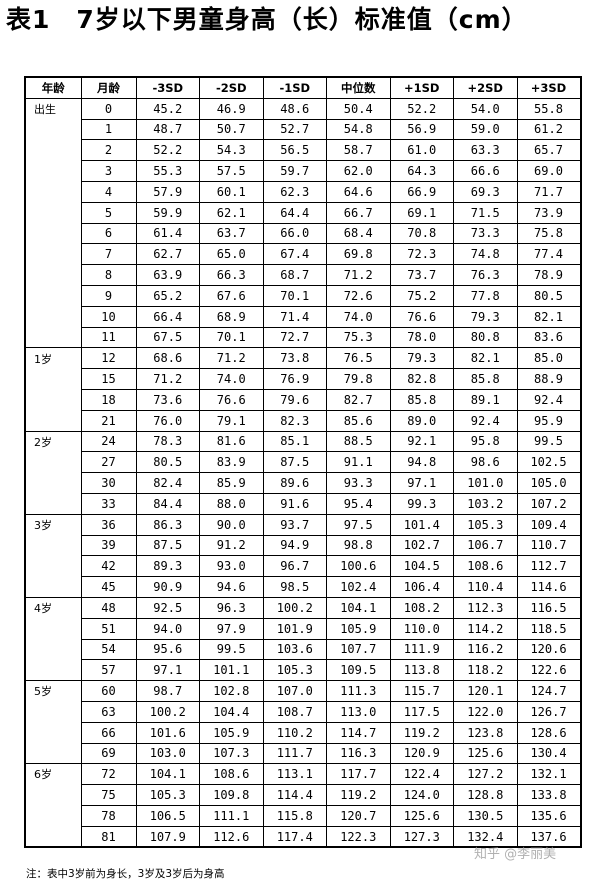  I want to click on table-row: 4岁 48 92.5 96.3 100.2 104.1 108.2 112.3 116.5, so click(302, 607).